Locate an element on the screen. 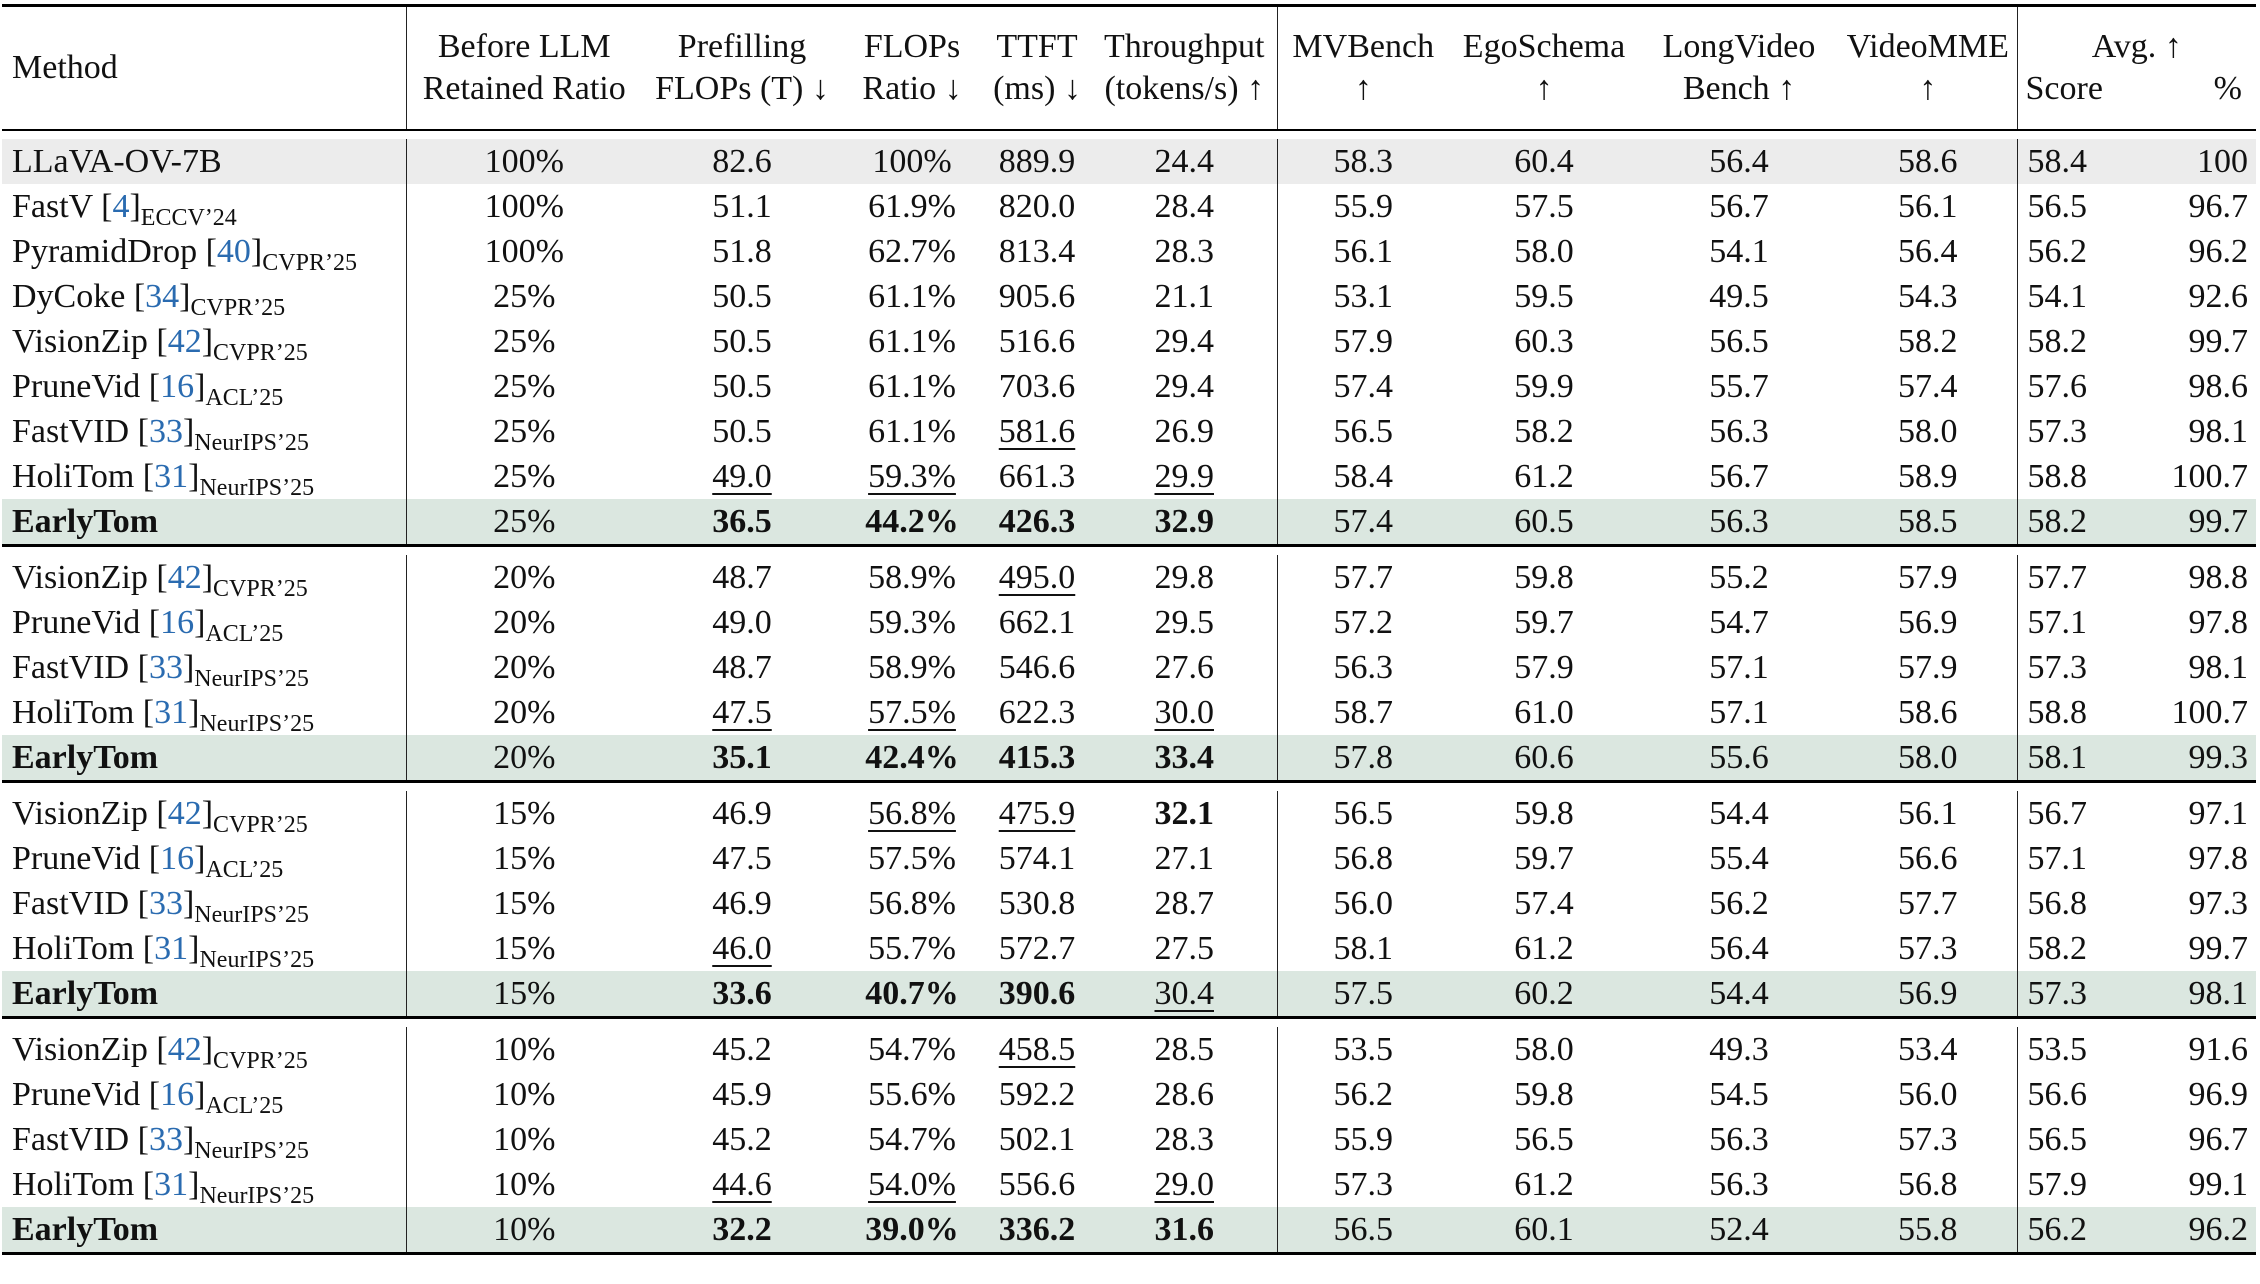 This screenshot has width=2260, height=1284. videomme-value: 56.6 is located at coordinates (1928, 858).